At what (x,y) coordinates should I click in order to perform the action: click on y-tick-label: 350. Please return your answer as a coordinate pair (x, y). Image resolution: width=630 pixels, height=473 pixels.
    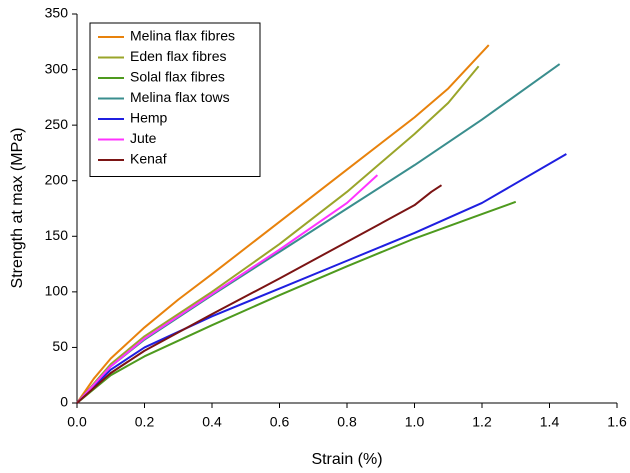
    Looking at the image, I should click on (57, 13).